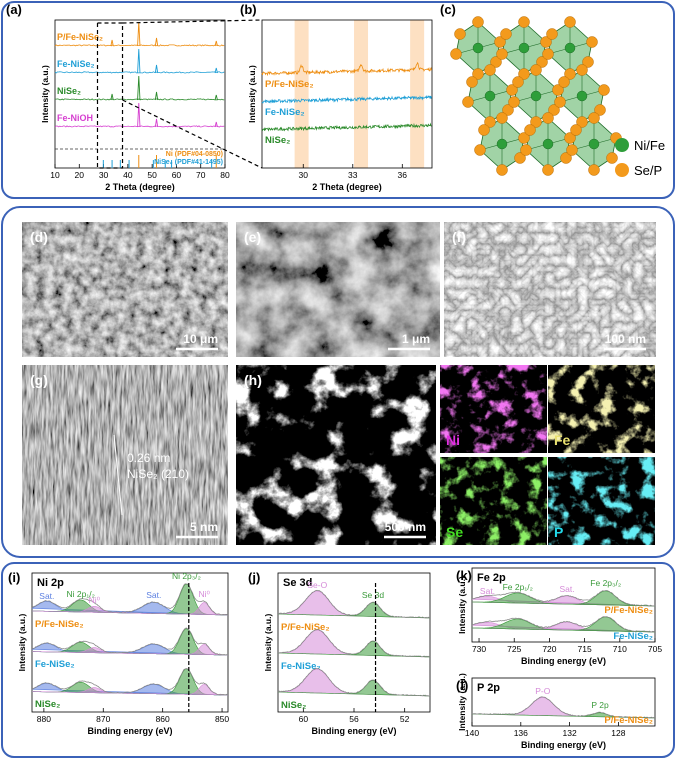  What do you see at coordinates (464, 575) in the screenshot?
I see `panel-label: (k)` at bounding box center [464, 575].